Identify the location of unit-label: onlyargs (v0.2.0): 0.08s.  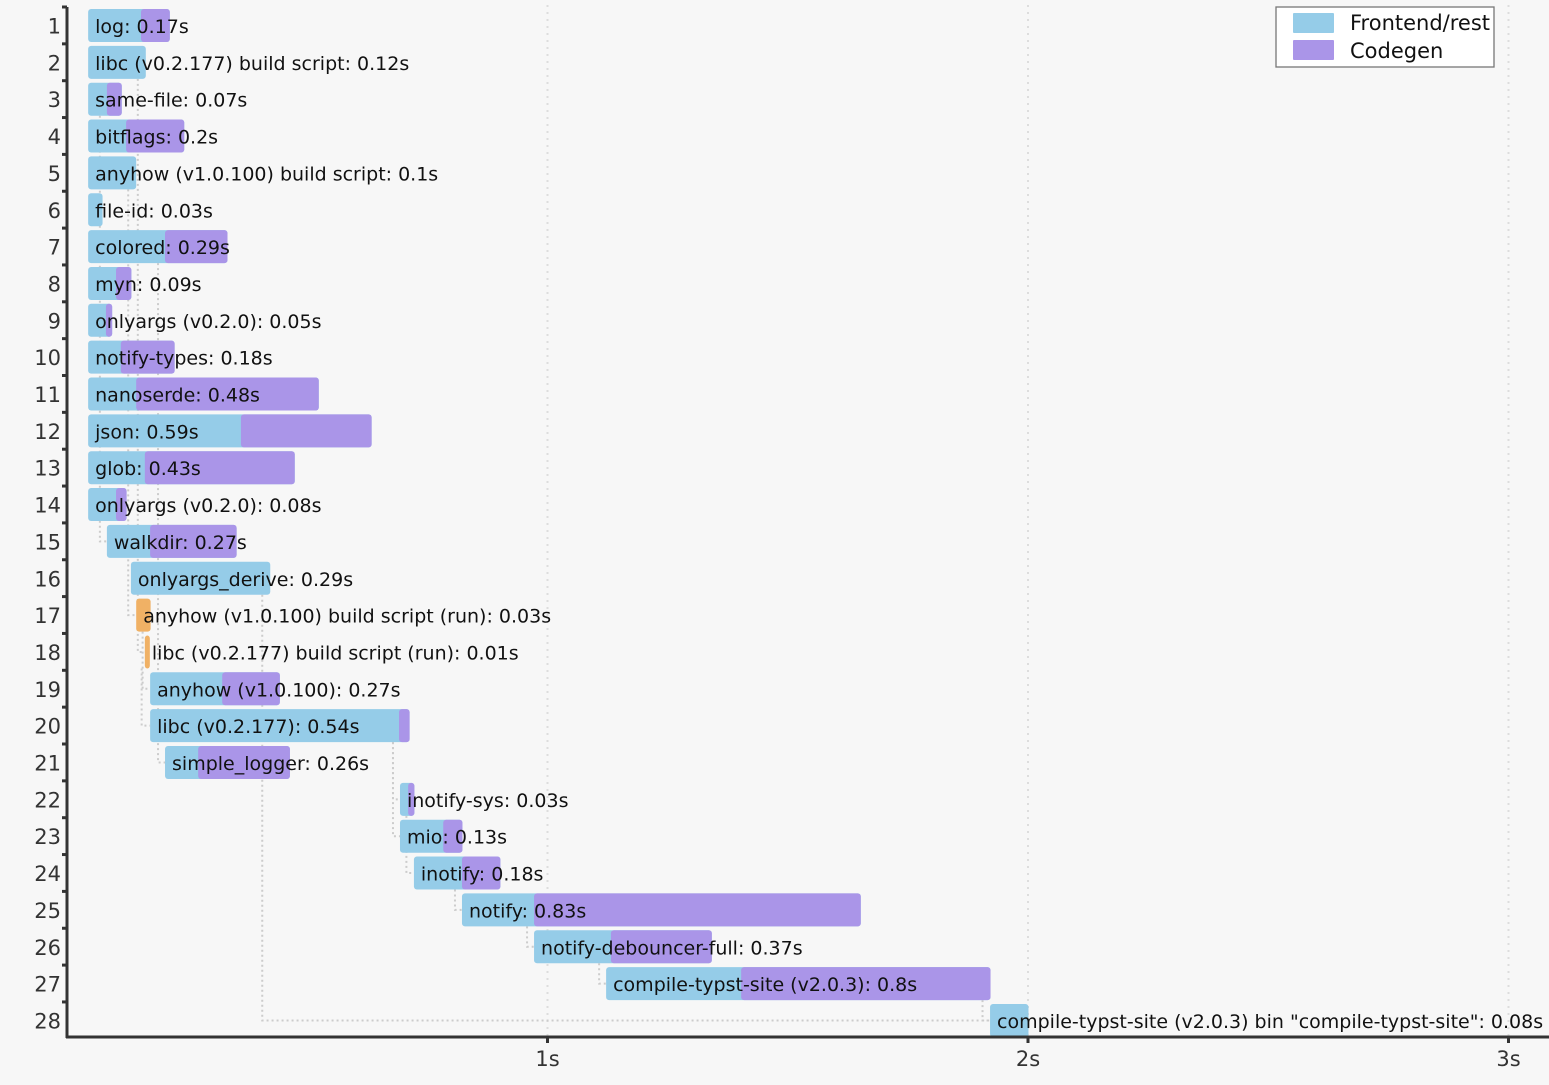
(208, 506).